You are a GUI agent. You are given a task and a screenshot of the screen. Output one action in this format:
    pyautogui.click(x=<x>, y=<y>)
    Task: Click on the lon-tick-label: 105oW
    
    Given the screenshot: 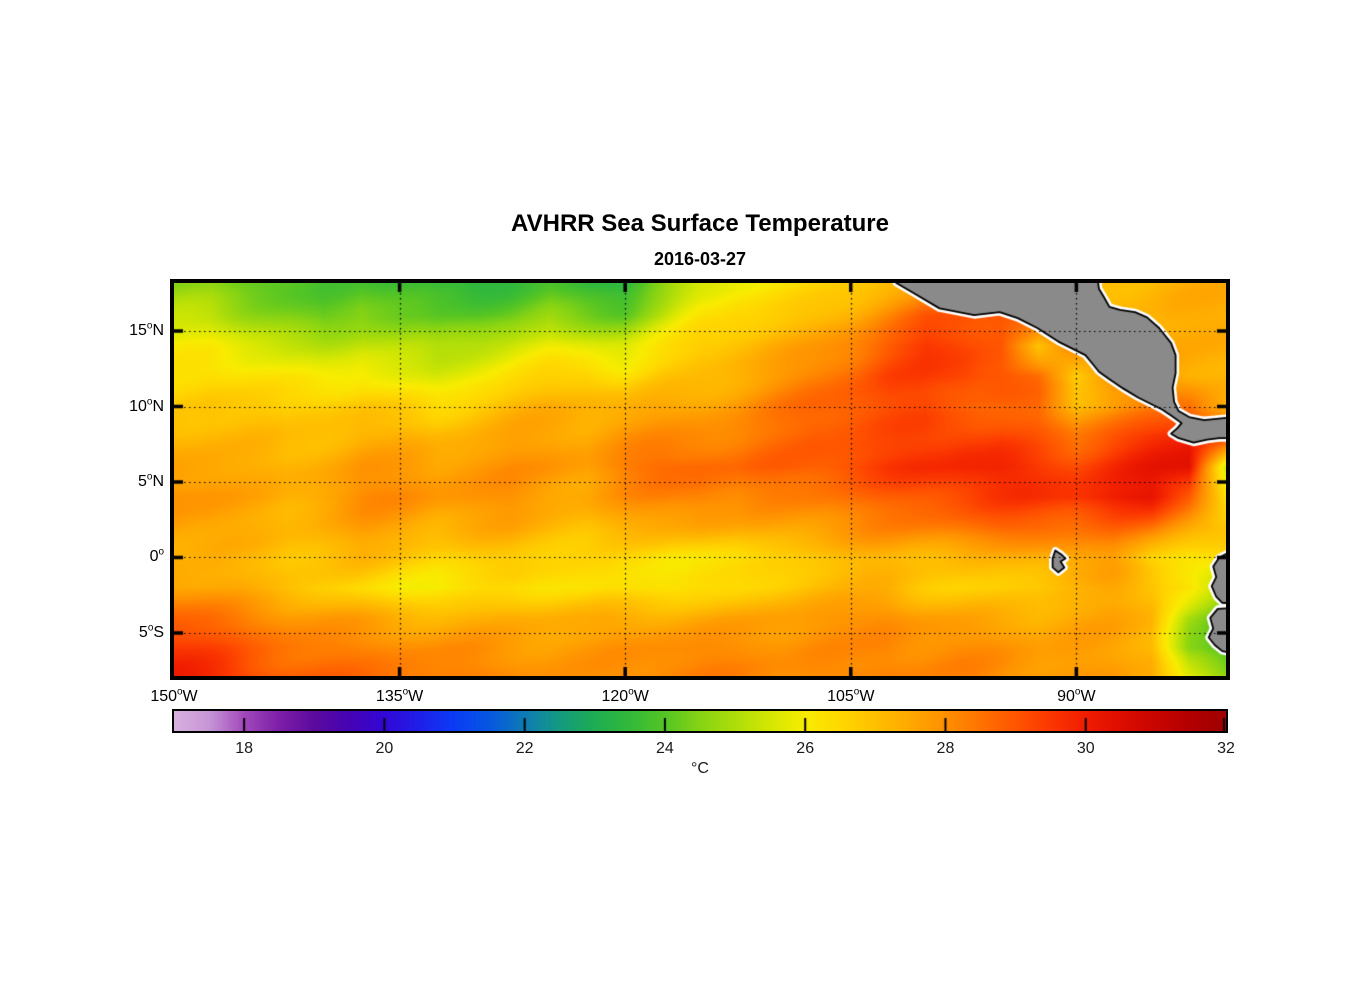 What is the action you would take?
    pyautogui.click(x=851, y=695)
    